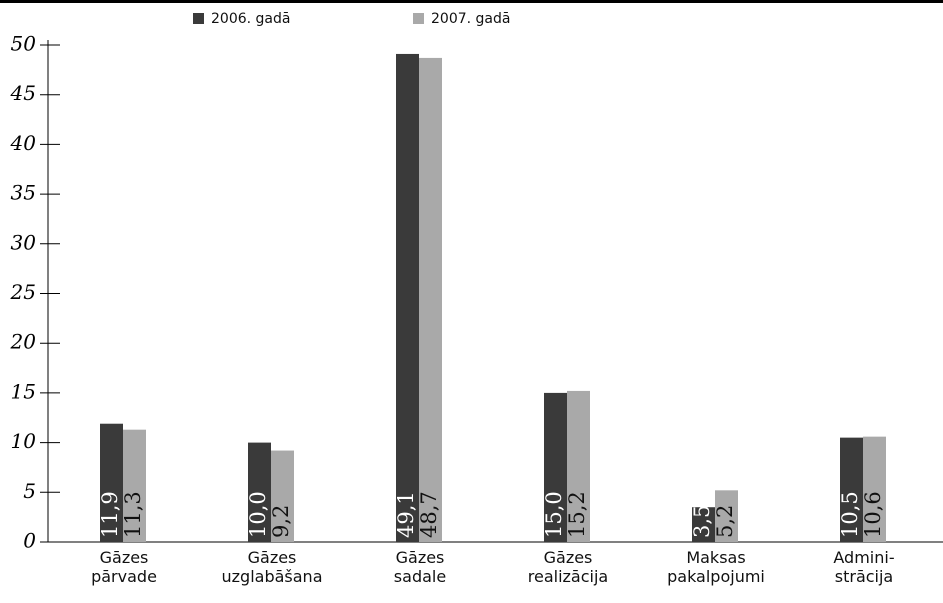 Image resolution: width=943 pixels, height=603 pixels. I want to click on y-tick-label: 20, so click(23, 342).